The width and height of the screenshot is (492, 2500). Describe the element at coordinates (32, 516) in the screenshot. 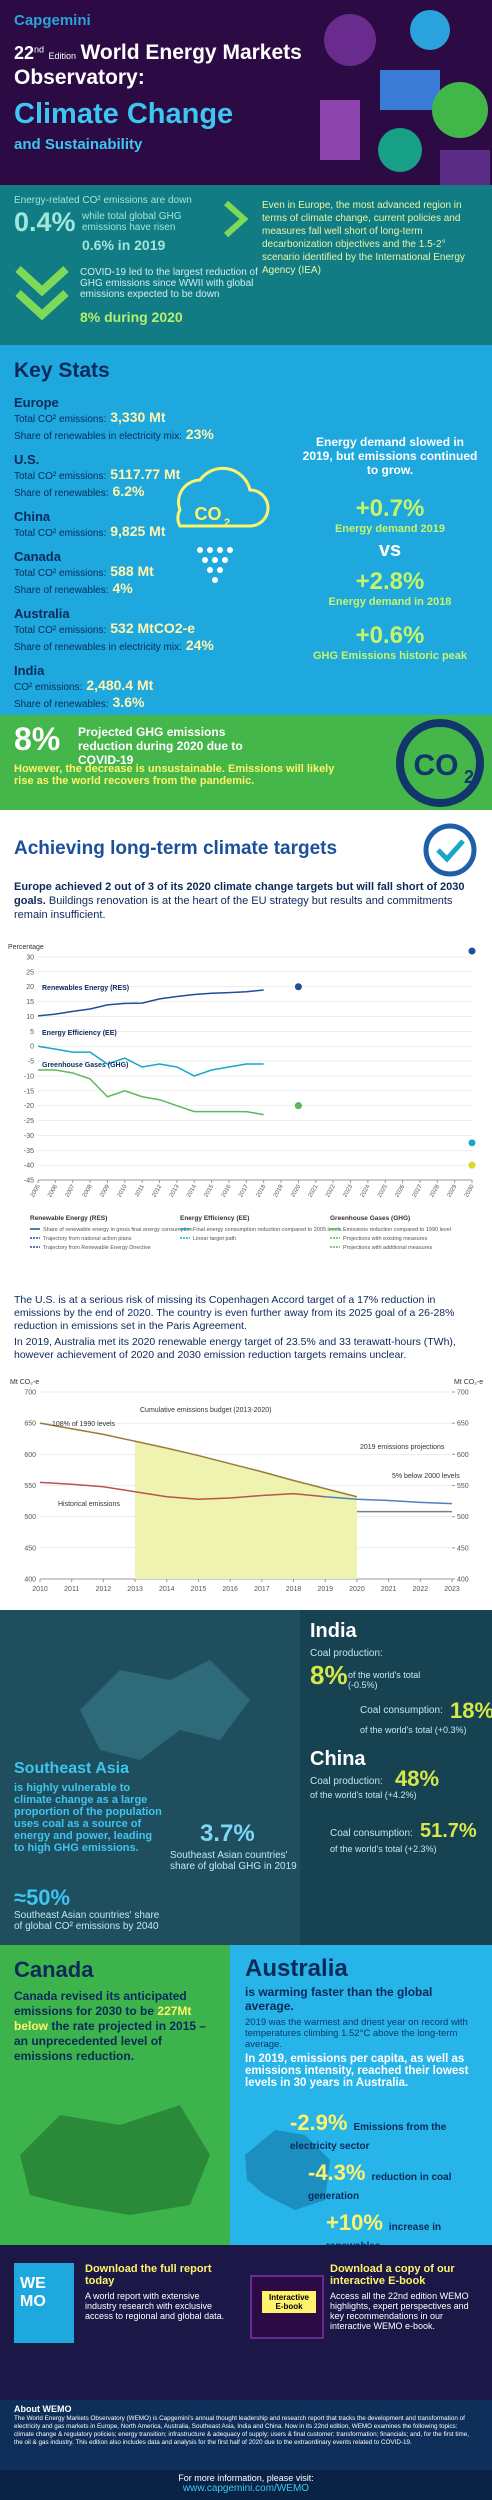

I see `region-name: China` at that location.